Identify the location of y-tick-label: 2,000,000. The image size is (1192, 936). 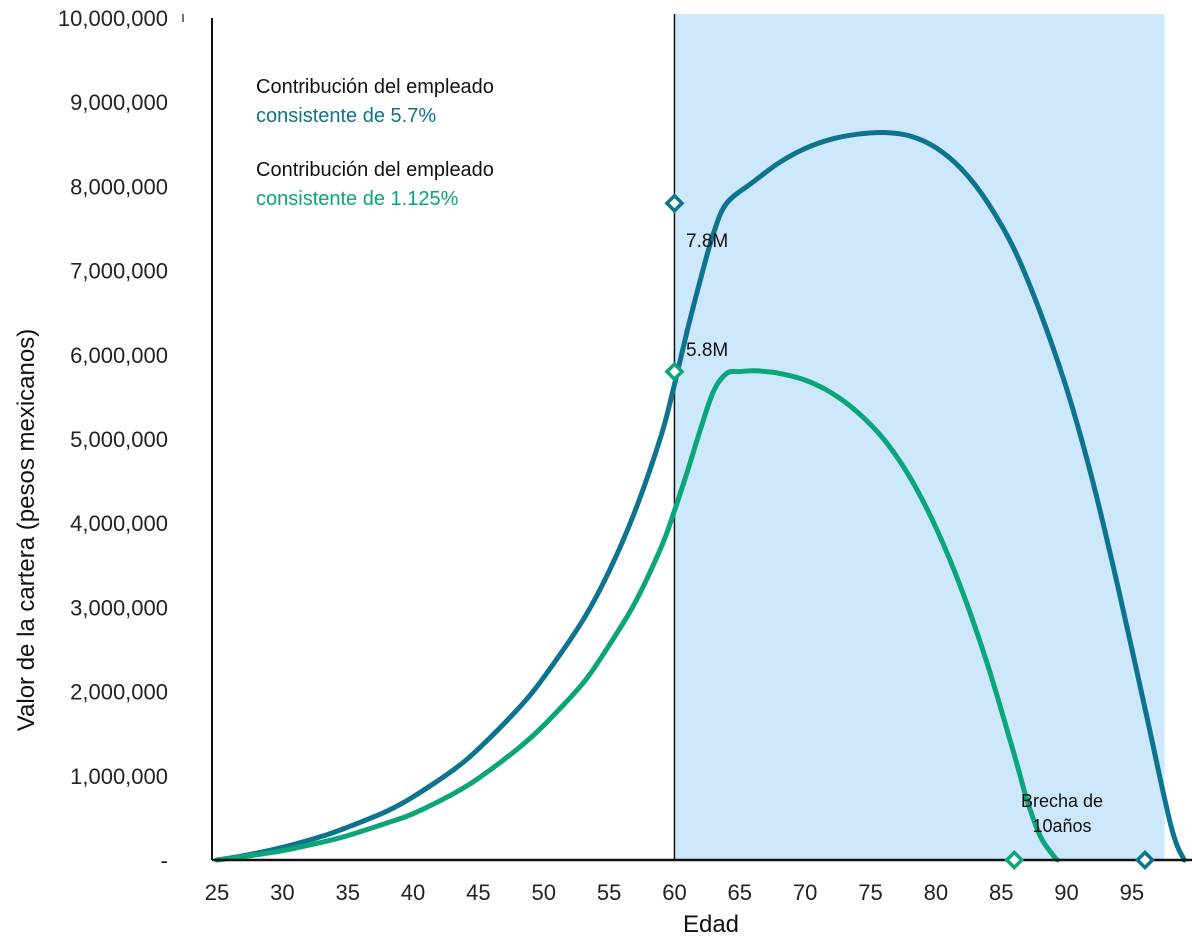
(119, 692).